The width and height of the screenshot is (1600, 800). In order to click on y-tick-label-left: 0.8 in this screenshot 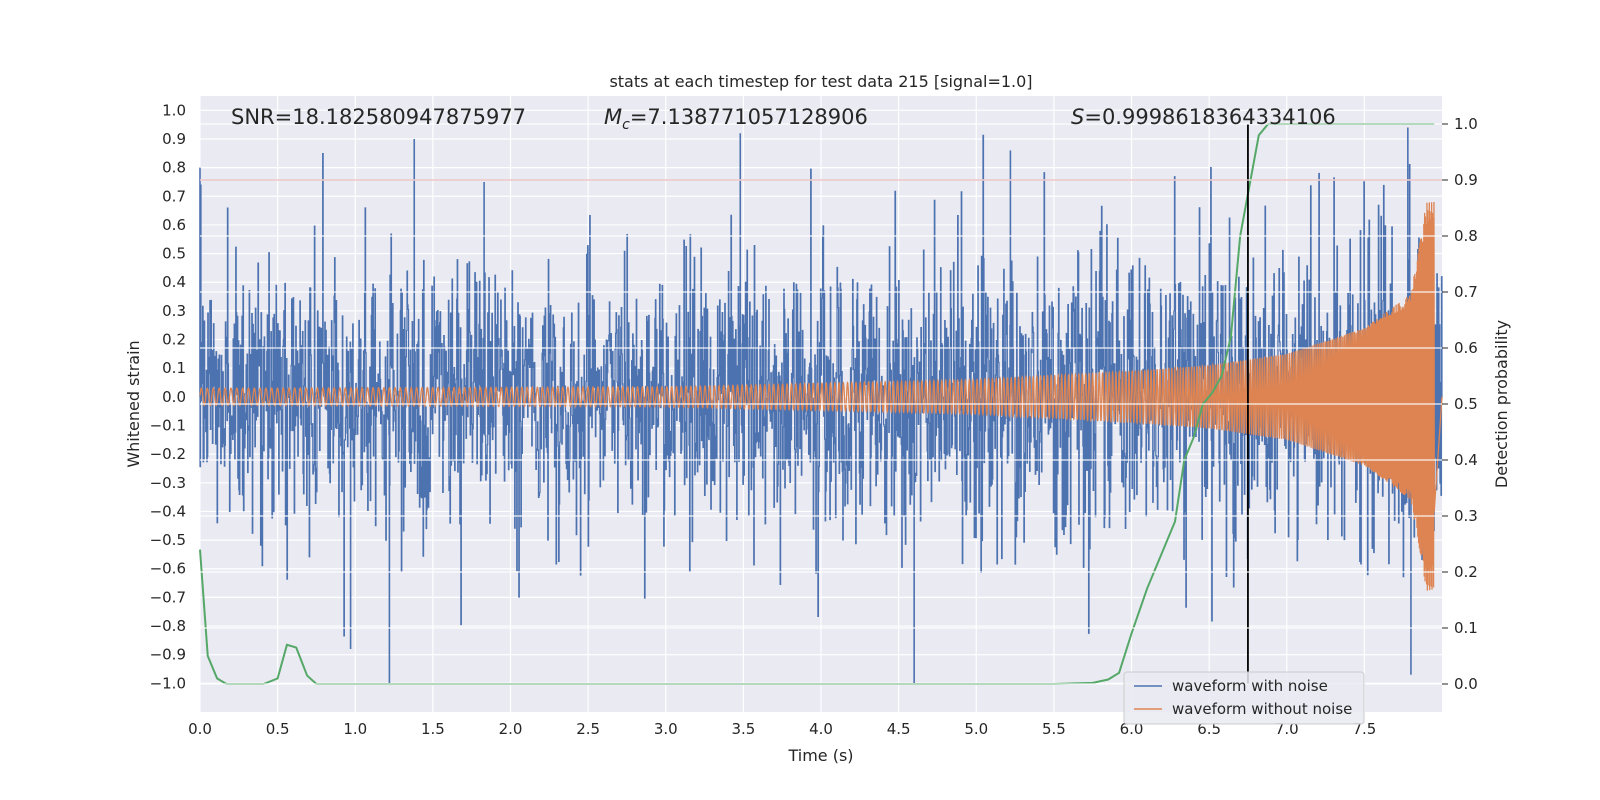, I will do `click(174, 168)`.